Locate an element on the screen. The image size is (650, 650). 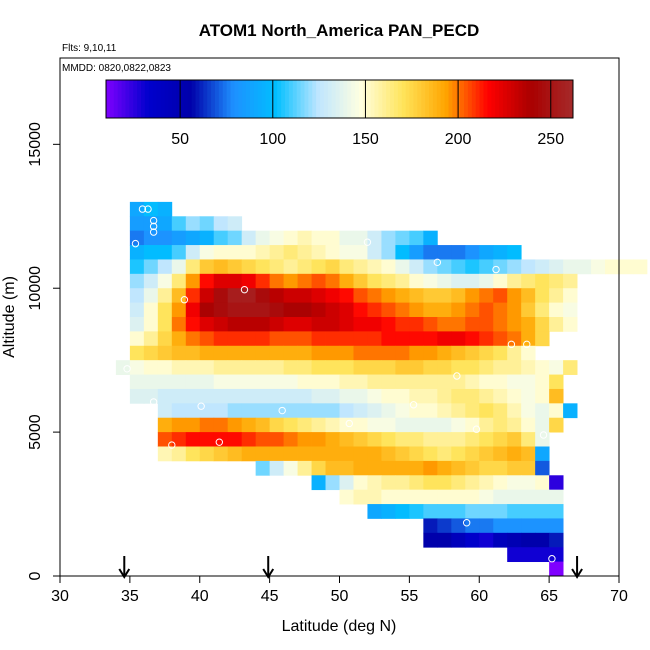
x-tick-label: 50 is located at coordinates (340, 596).